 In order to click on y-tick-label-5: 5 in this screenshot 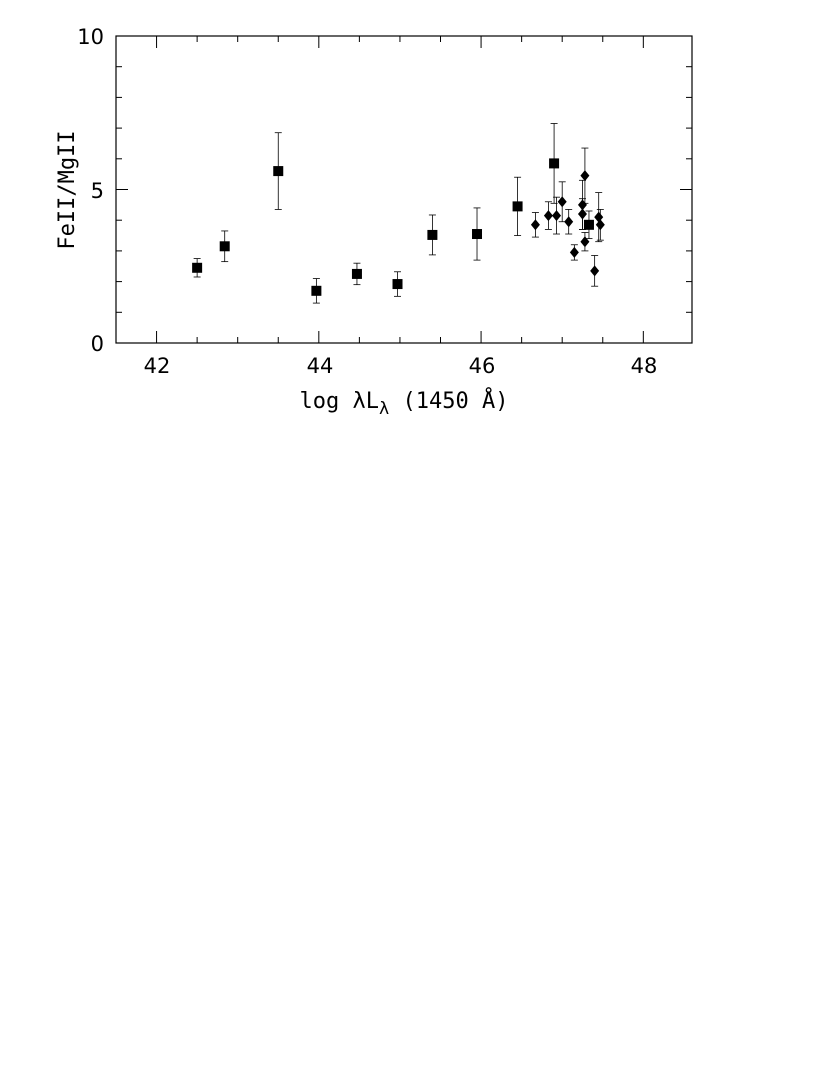, I will do `click(97, 191)`.